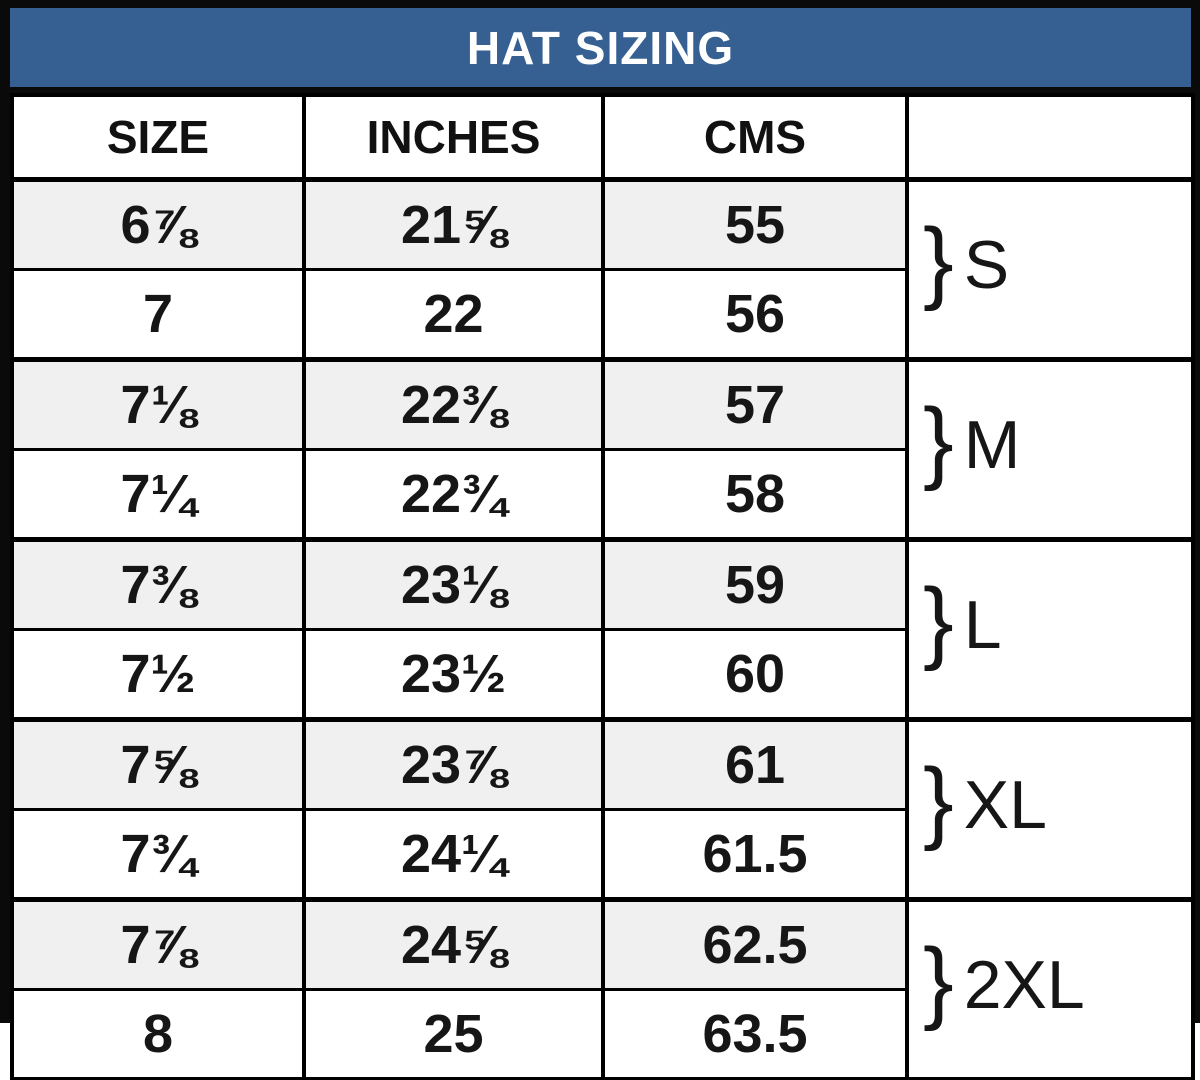  What do you see at coordinates (453, 944) in the screenshot?
I see `inches-cell: 24⅝` at bounding box center [453, 944].